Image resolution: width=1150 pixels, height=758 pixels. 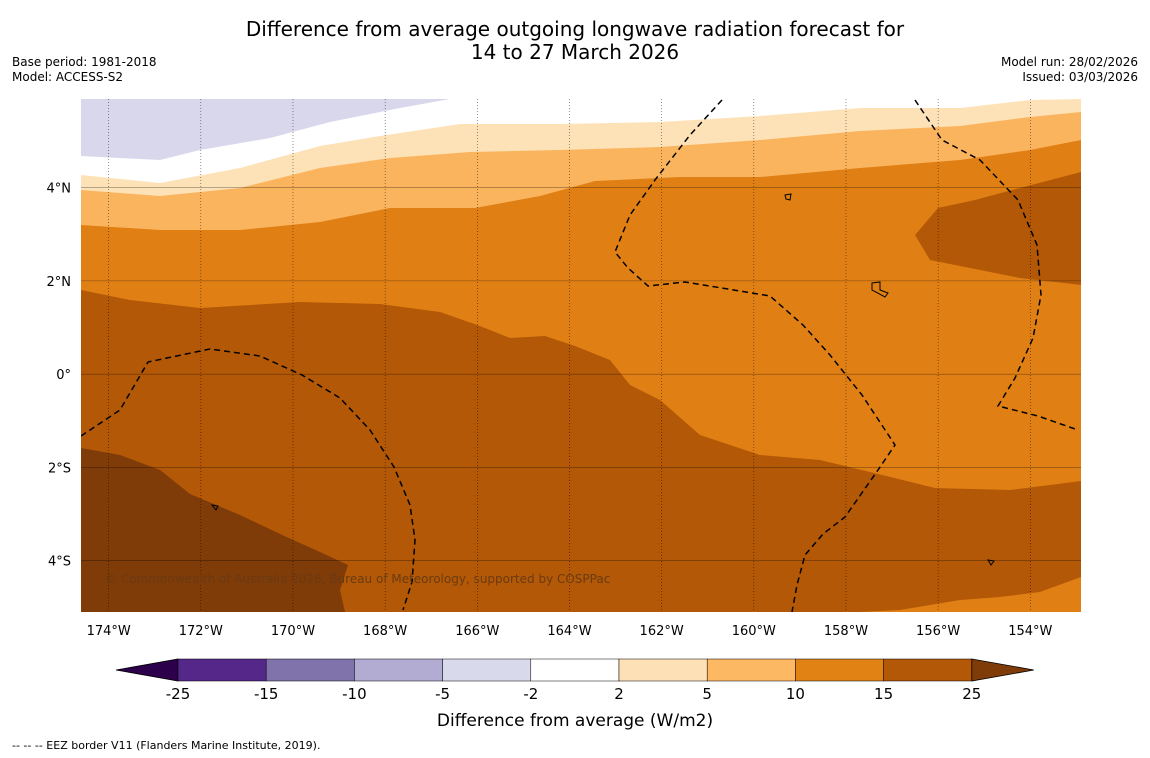 I want to click on colorbar-tick-label: 15, so click(x=883, y=694).